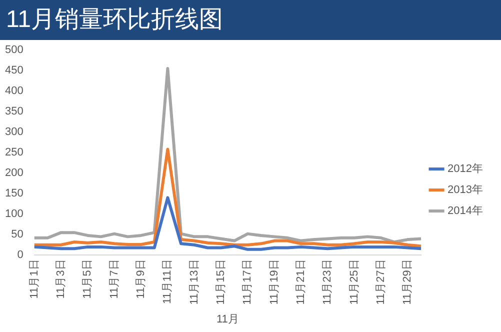  What do you see at coordinates (141, 279) in the screenshot?
I see `x-tick-label: 11月9日` at bounding box center [141, 279].